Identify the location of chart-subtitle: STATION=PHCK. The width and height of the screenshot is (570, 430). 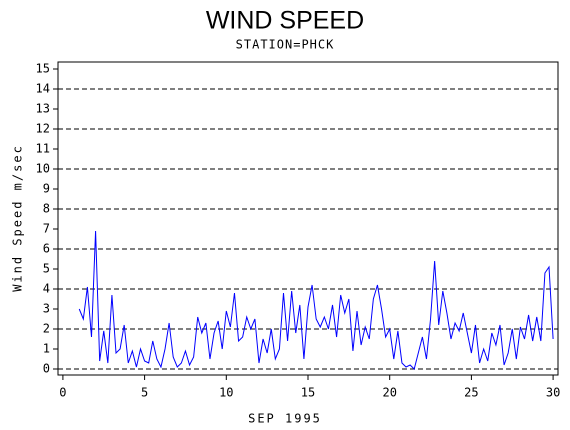
(285, 45).